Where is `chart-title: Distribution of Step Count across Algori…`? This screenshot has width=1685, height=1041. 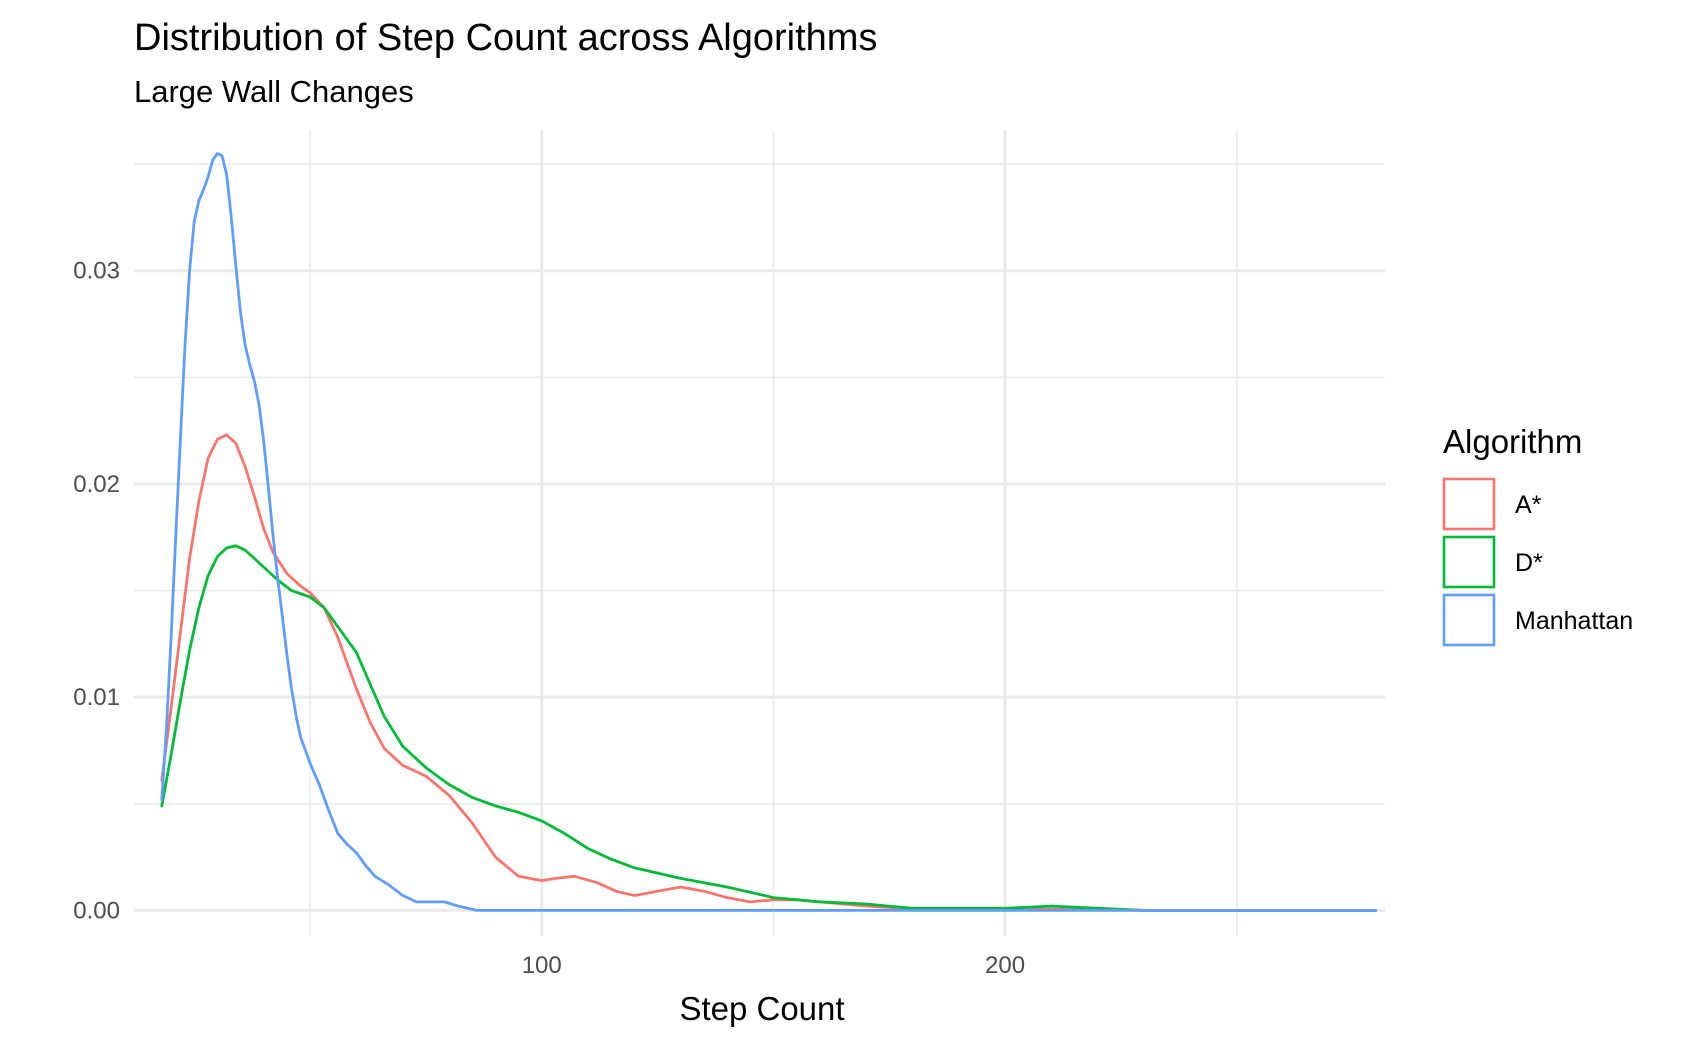
chart-title: Distribution of Step Count across Algori… is located at coordinates (505, 38).